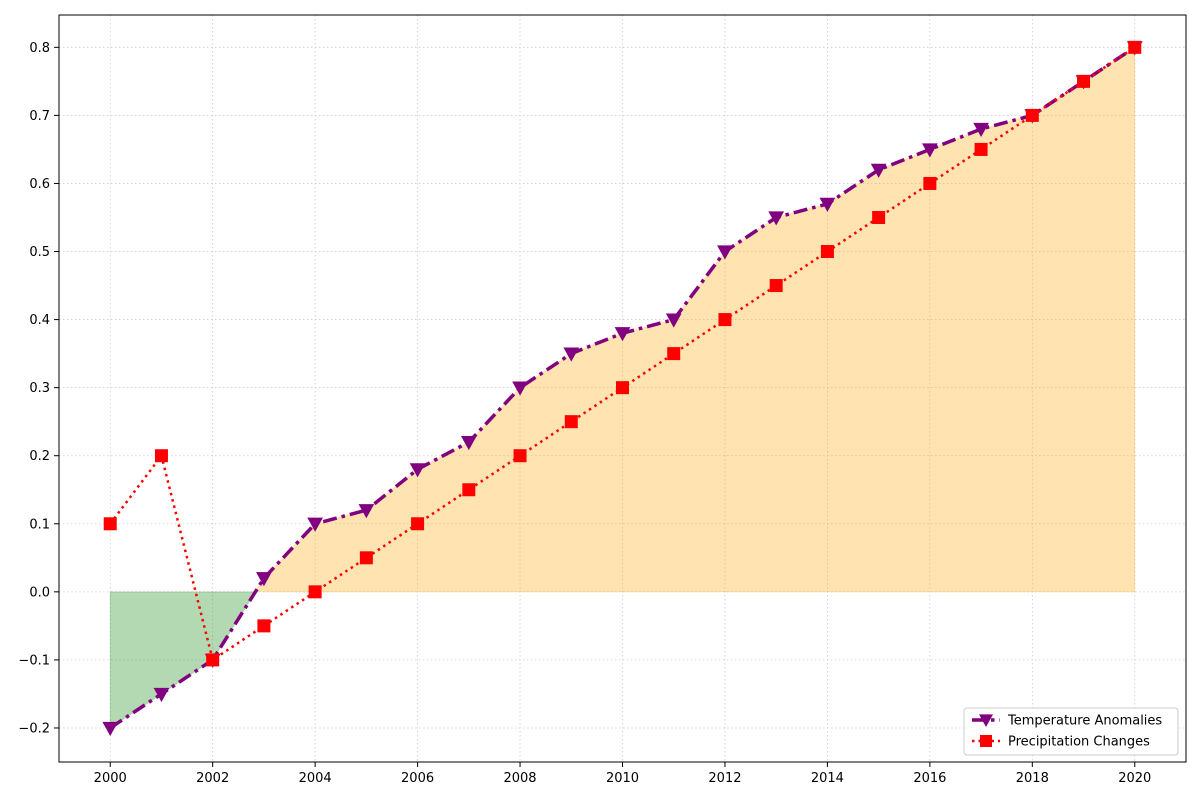 The image size is (1200, 800). Describe the element at coordinates (929, 778) in the screenshot. I see `x-tick-label: 2016` at that location.